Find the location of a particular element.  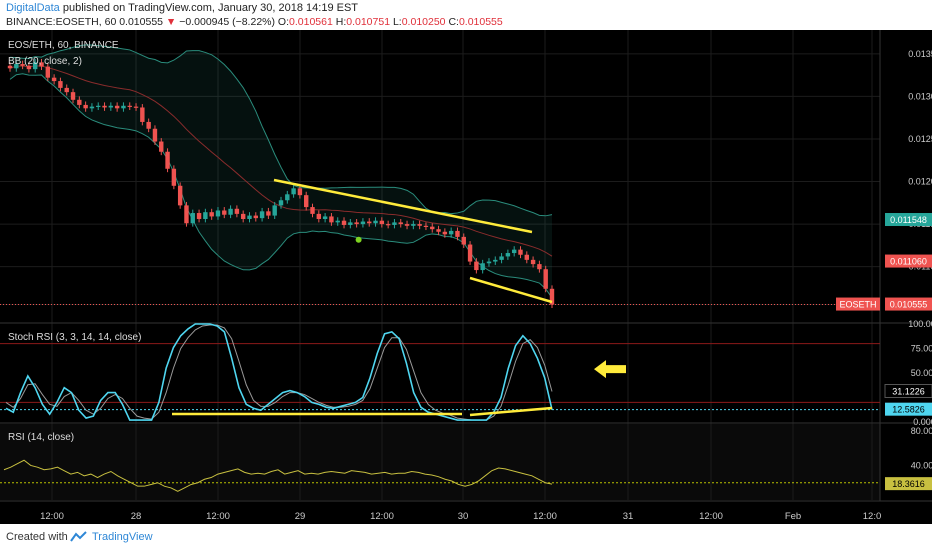

price-change: −0.000945 (−8.22%) is located at coordinates (227, 22).